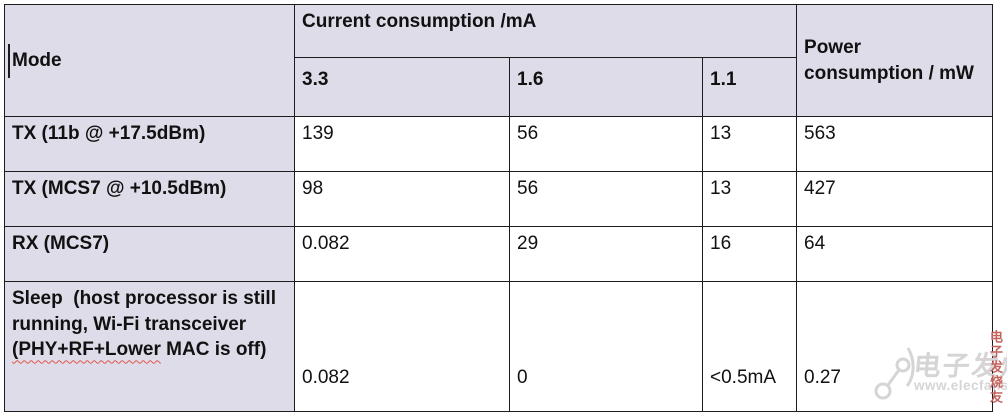  What do you see at coordinates (749, 199) in the screenshot?
I see `cell-txmcs7-1v1: 13` at bounding box center [749, 199].